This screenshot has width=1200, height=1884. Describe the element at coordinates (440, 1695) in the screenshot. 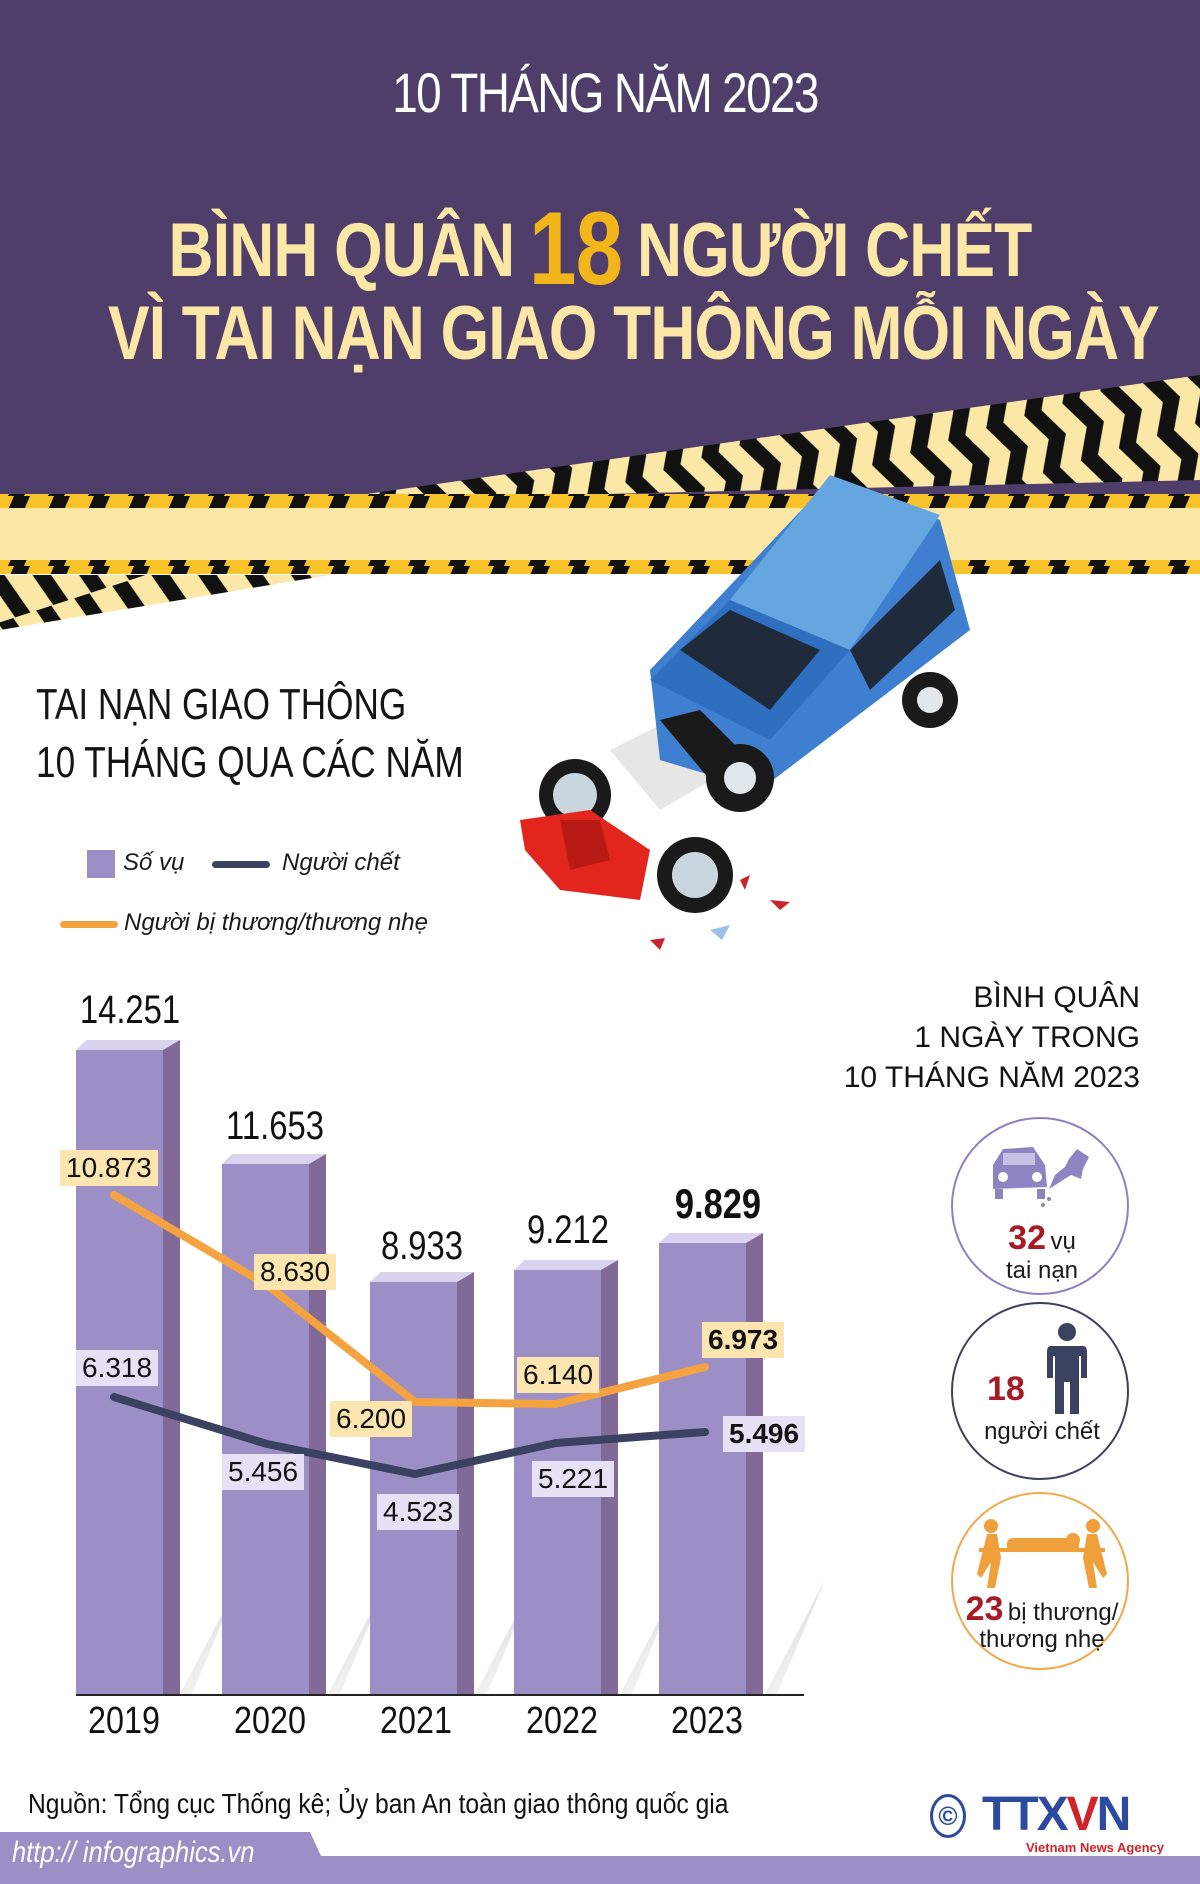

I see `chart-baseline` at that location.